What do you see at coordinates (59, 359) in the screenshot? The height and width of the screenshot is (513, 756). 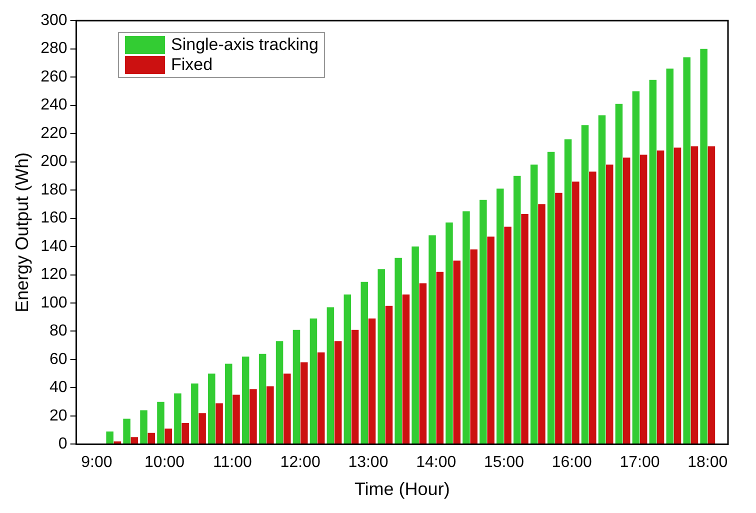 I see `y-tick-label: 60` at bounding box center [59, 359].